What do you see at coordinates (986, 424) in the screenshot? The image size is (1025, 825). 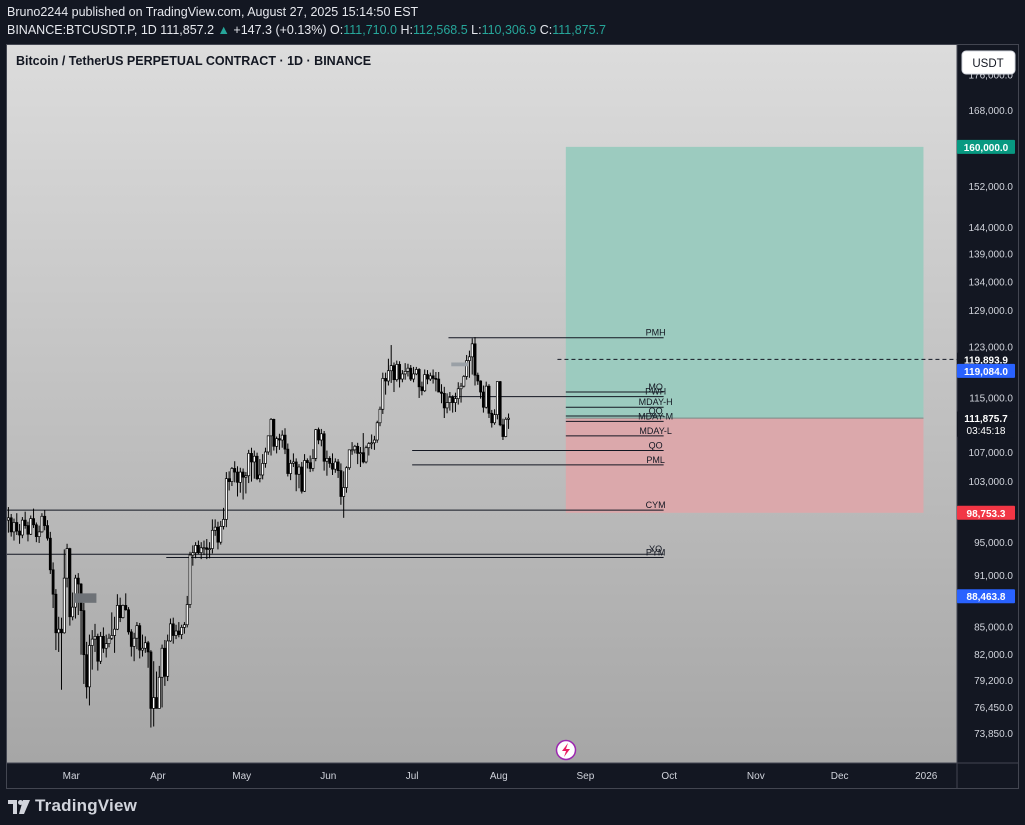 I see `price-badge: 111,875.703:45:18` at bounding box center [986, 424].